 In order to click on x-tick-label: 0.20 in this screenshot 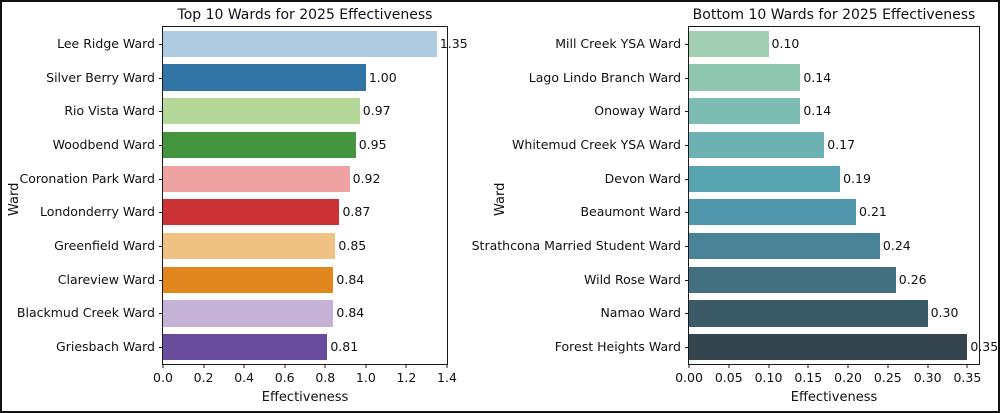, I will do `click(848, 377)`.